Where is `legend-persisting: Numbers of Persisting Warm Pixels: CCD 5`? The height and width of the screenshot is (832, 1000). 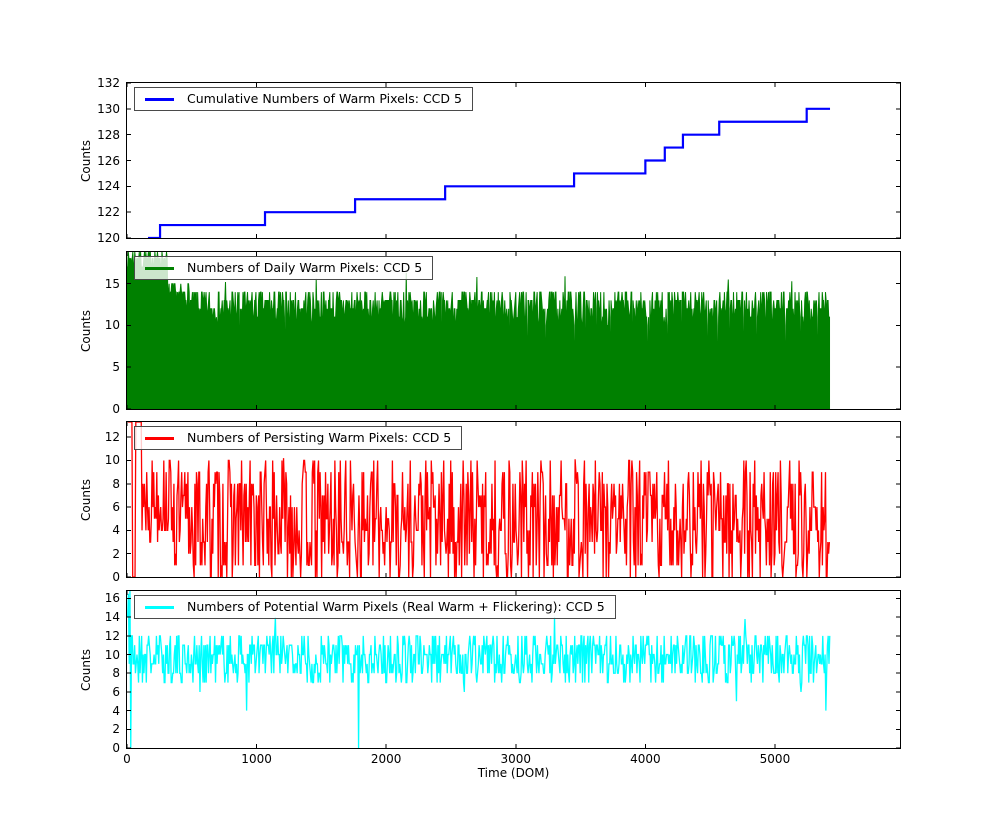
legend-persisting: Numbers of Persisting Warm Pixels: CCD 5 is located at coordinates (298, 438).